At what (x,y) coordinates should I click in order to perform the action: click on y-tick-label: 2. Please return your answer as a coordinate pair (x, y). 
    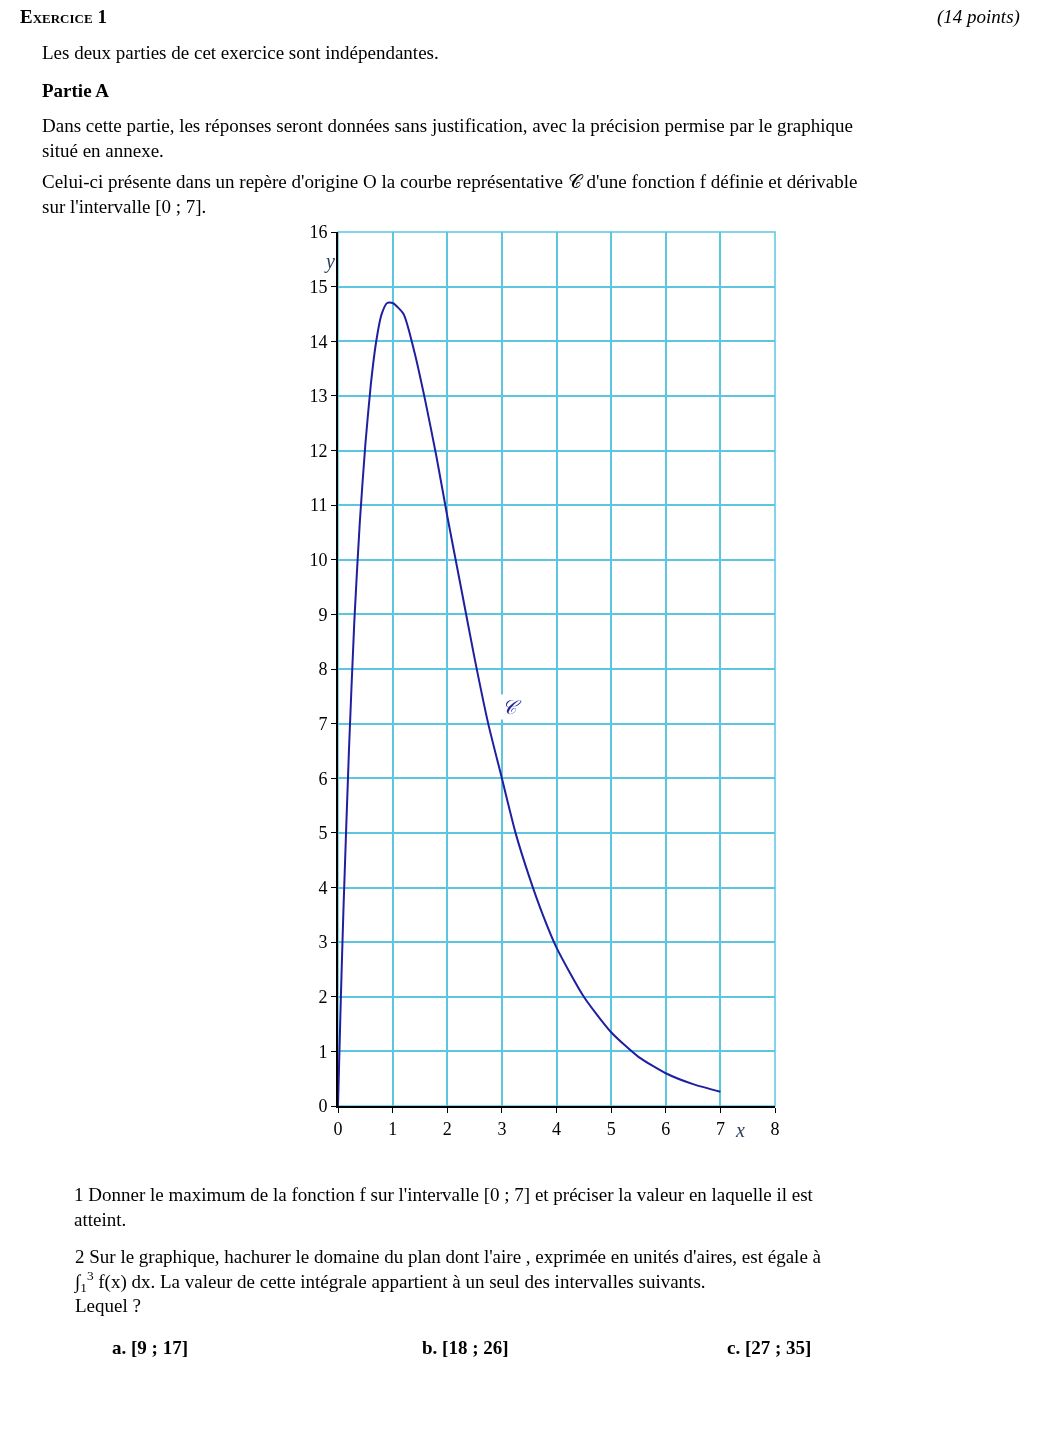
    Looking at the image, I should click on (323, 997).